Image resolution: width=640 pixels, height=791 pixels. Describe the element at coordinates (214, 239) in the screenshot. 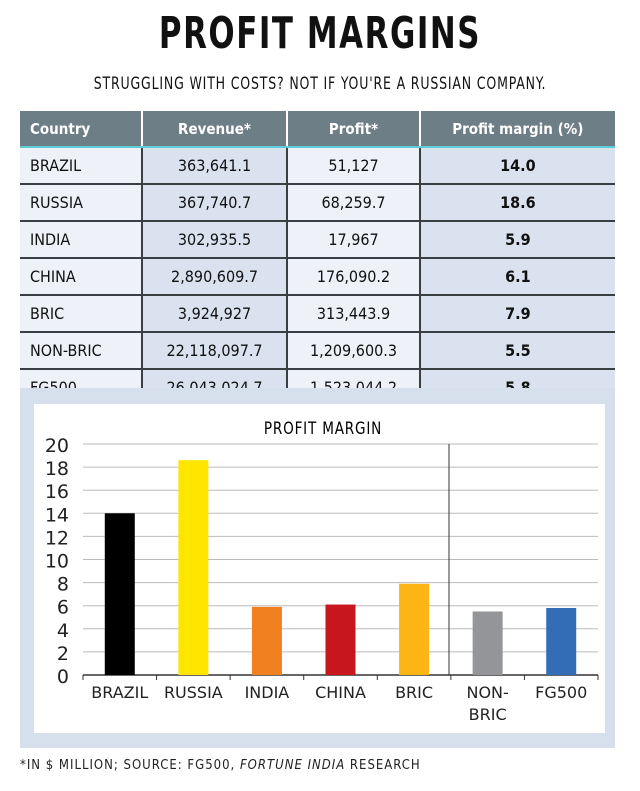

I see `cell-revenue: 302,935.5` at that location.